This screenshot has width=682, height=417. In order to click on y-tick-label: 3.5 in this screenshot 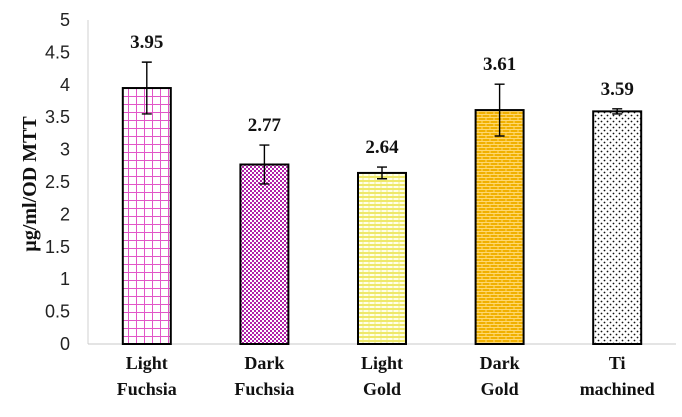, I will do `click(57, 117)`.